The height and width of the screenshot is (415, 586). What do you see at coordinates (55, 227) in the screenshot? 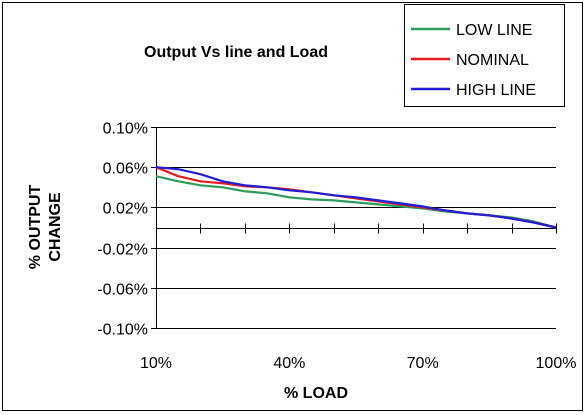
I see `y-axis-label-line-2: CHANGE` at bounding box center [55, 227].